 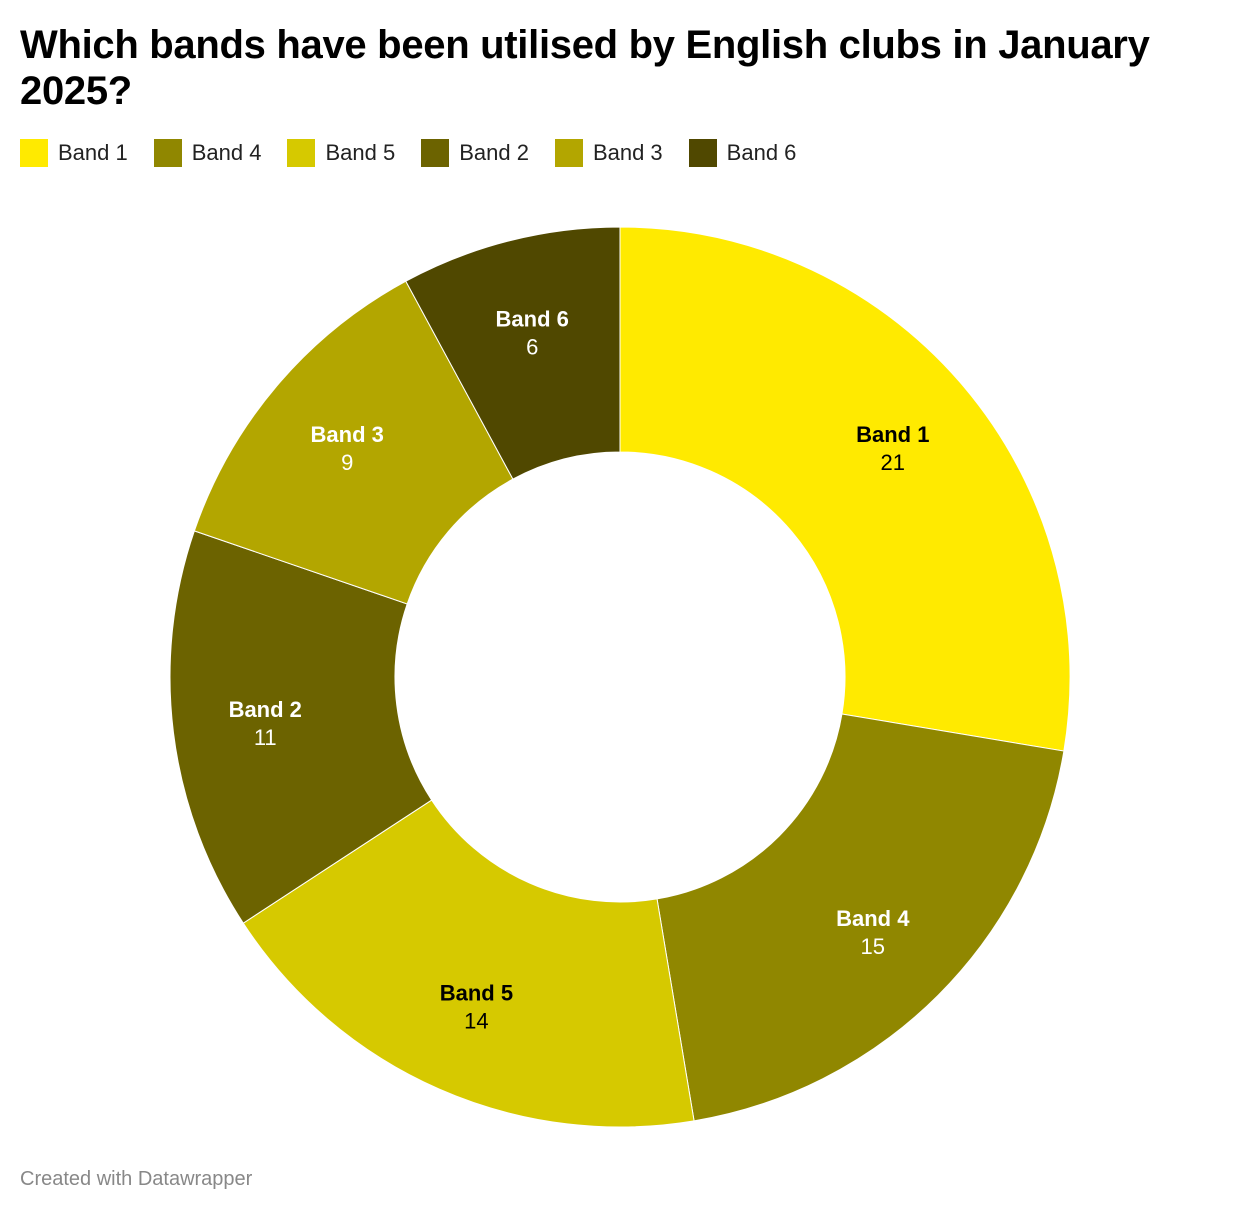 What do you see at coordinates (476, 992) in the screenshot?
I see `slice-label: Band 5` at bounding box center [476, 992].